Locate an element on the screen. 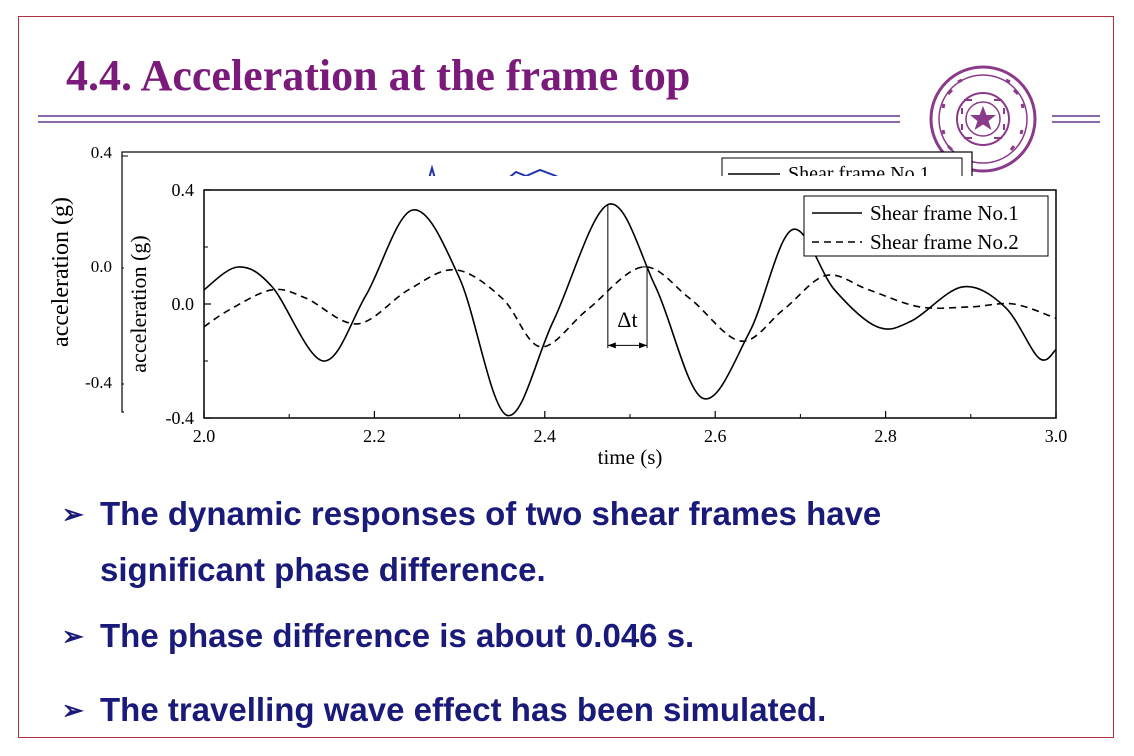 The width and height of the screenshot is (1134, 756). title-rule-right-top is located at coordinates (1076, 116).